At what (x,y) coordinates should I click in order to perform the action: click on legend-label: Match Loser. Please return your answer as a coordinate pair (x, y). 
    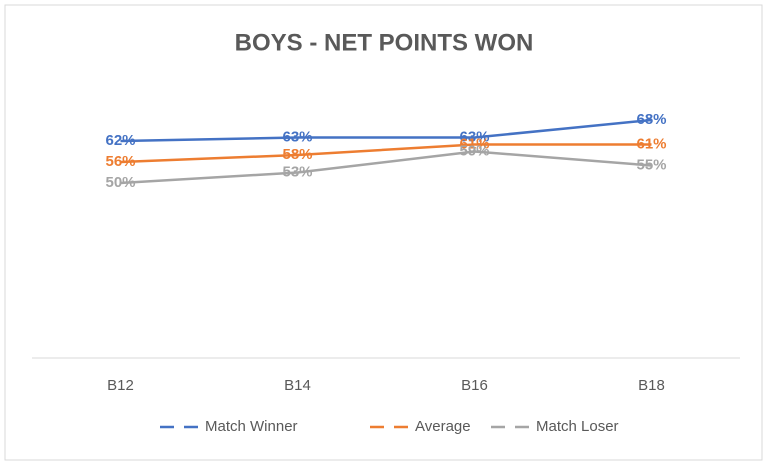
    Looking at the image, I should click on (577, 426).